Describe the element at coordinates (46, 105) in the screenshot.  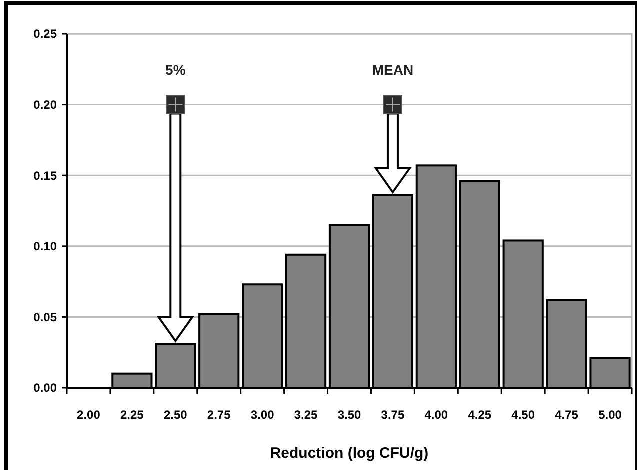
I see `y-tick-label: 0.20` at that location.